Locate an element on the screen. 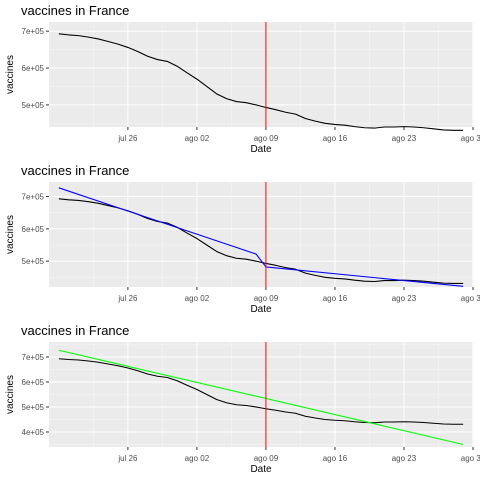 Image resolution: width=480 pixels, height=480 pixels. y-tick-label: 4e+05 is located at coordinates (33, 432).